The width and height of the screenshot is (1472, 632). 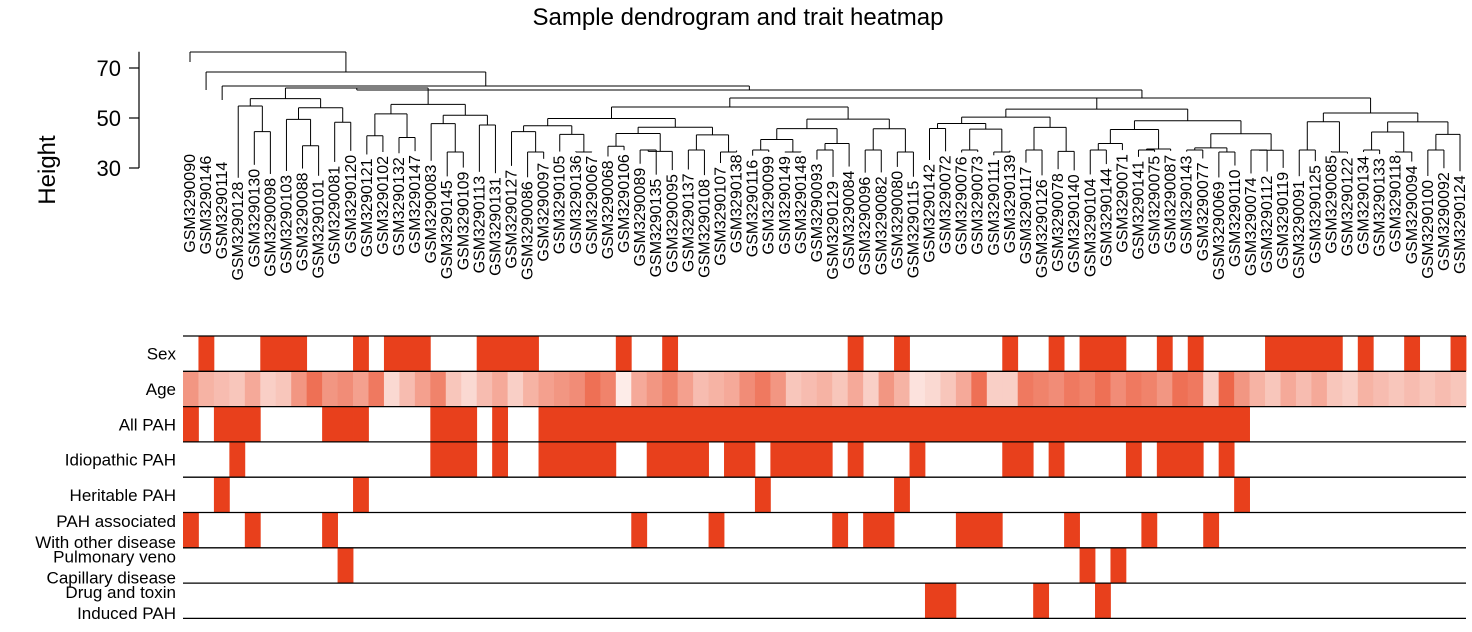 What do you see at coordinates (1444, 221) in the screenshot?
I see `leaf-label: GSM3290092` at bounding box center [1444, 221].